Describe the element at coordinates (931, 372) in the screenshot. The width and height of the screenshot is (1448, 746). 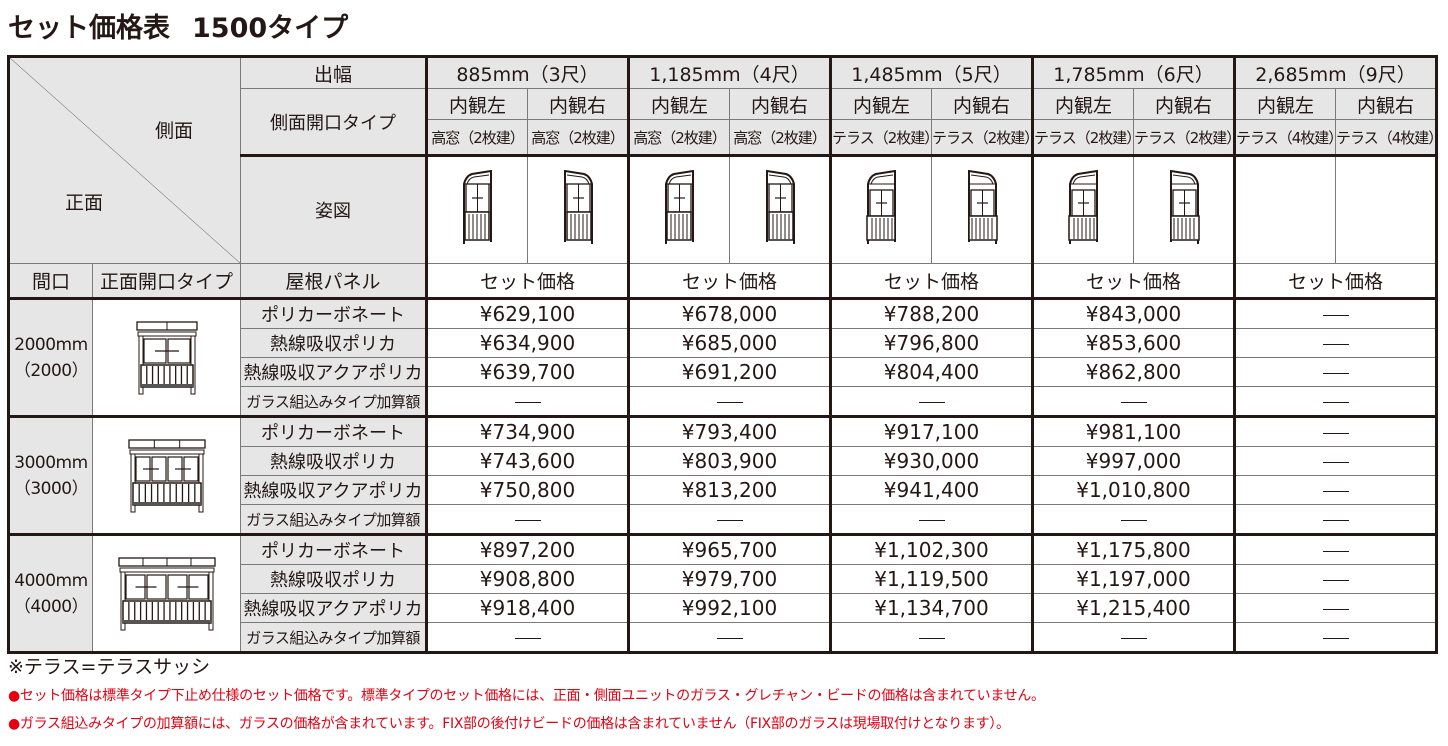
I see `price-cell: ¥804,400` at that location.